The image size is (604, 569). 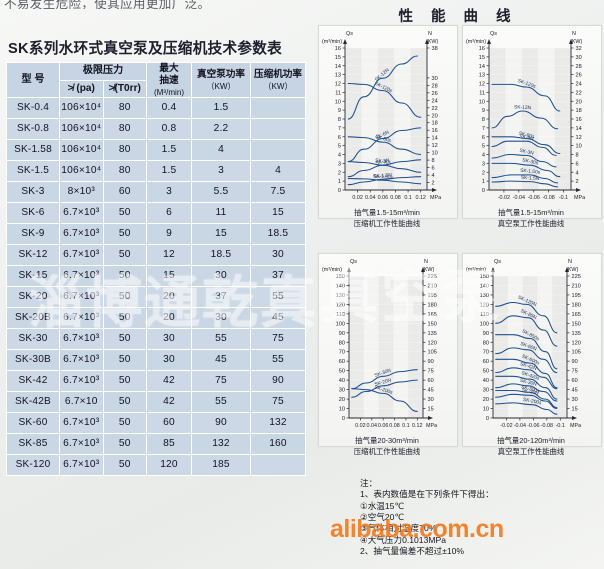 I want to click on svg-text: 120, so click(x=432, y=343).